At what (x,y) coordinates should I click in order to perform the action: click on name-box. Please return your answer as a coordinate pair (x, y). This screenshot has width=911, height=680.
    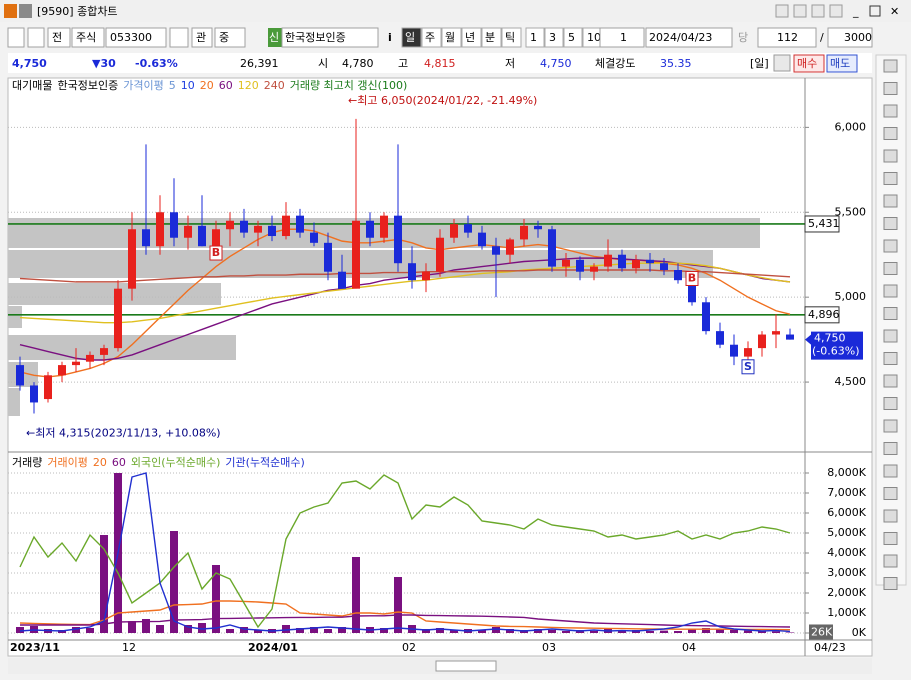
    Looking at the image, I should click on (330, 37).